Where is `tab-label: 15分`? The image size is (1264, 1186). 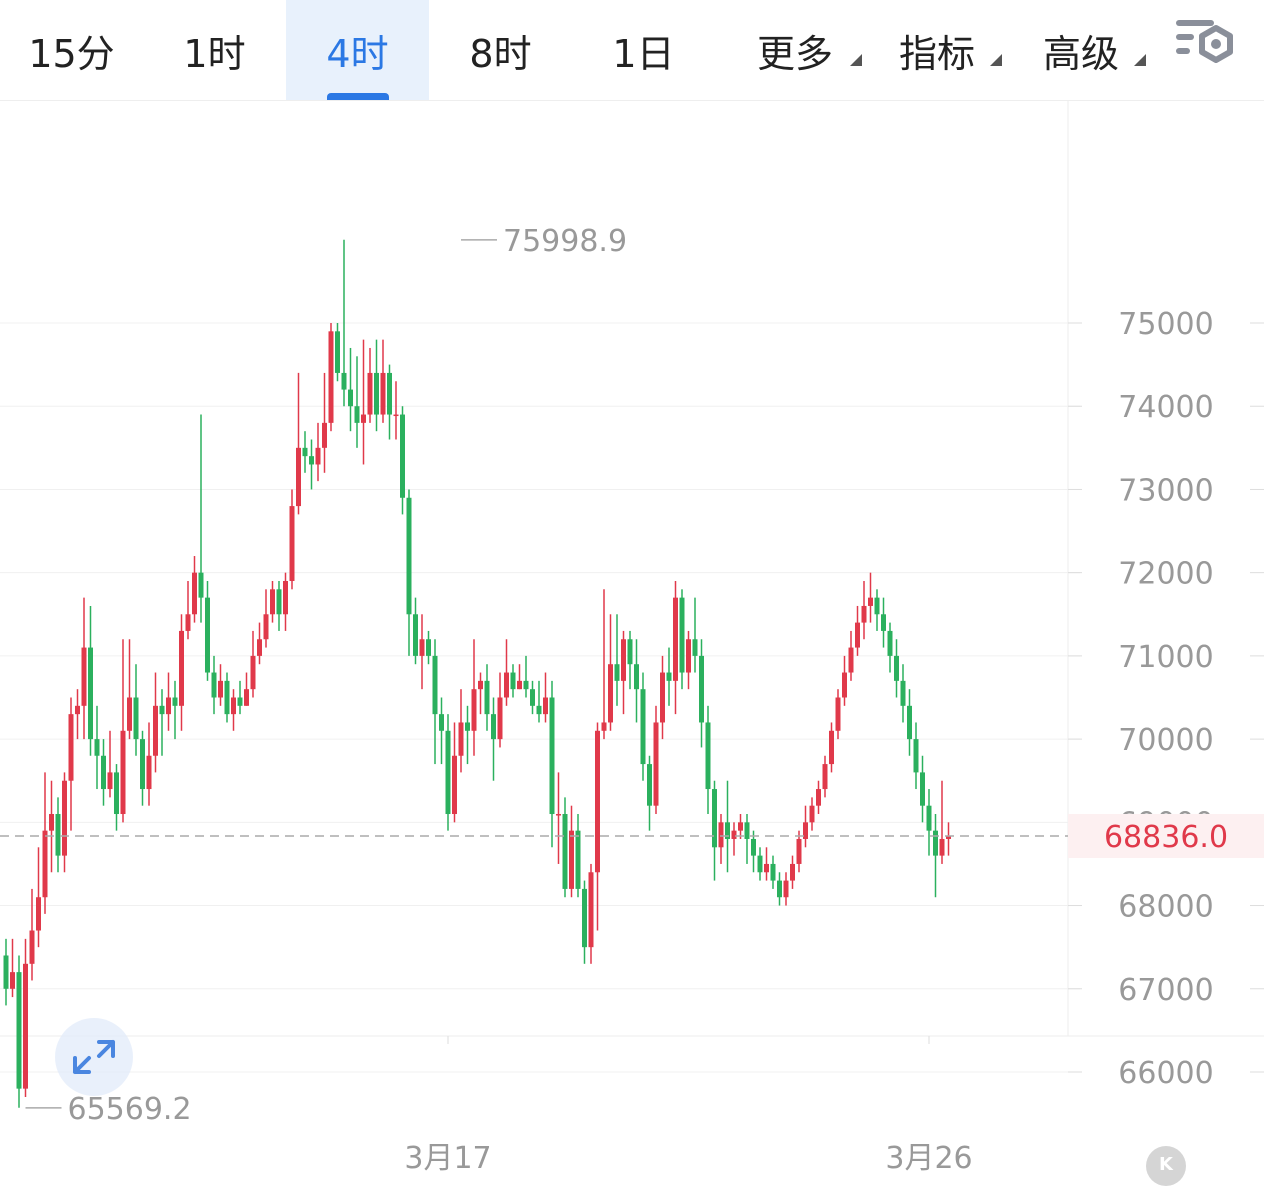 tab-label: 15分 is located at coordinates (71, 53).